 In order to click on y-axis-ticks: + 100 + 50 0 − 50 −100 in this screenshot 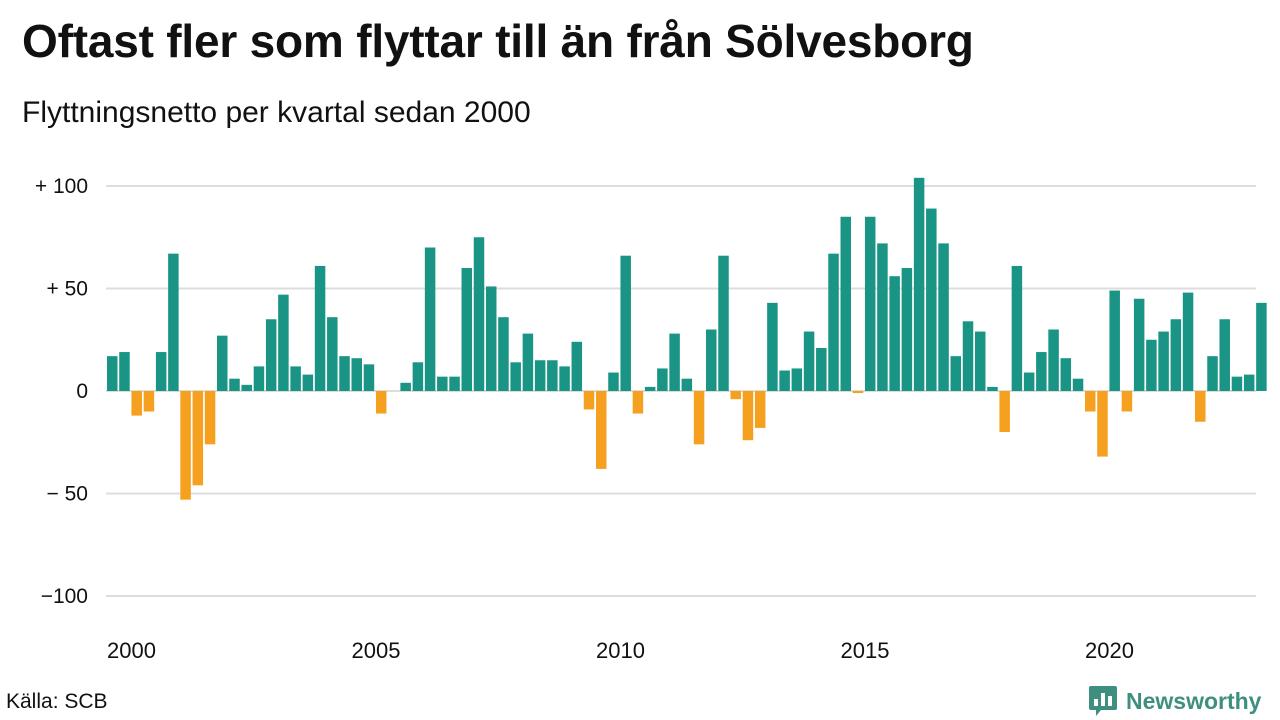, I will do `click(61, 391)`.